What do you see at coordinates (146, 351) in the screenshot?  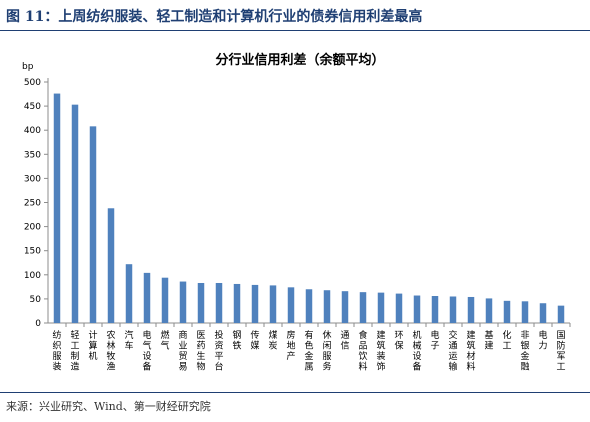 I see `category-label: 电气设备` at bounding box center [146, 351].